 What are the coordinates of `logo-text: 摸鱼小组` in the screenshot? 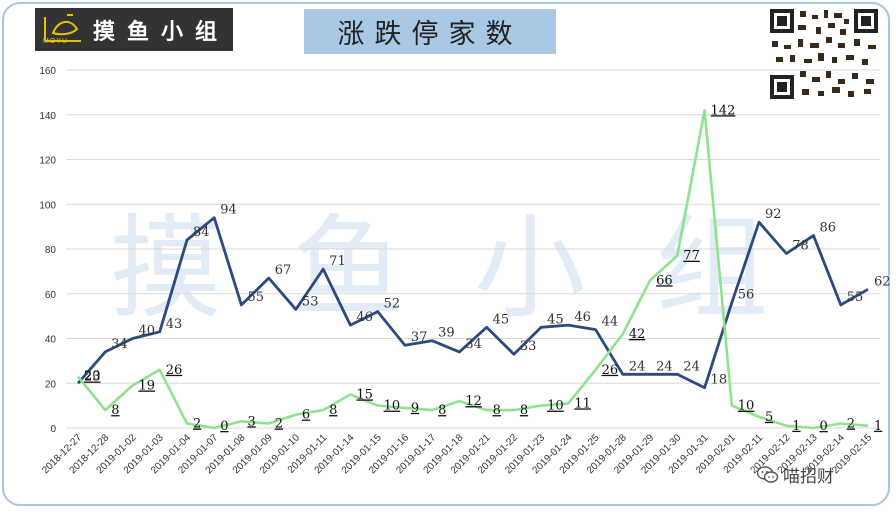 It's located at (161, 32).